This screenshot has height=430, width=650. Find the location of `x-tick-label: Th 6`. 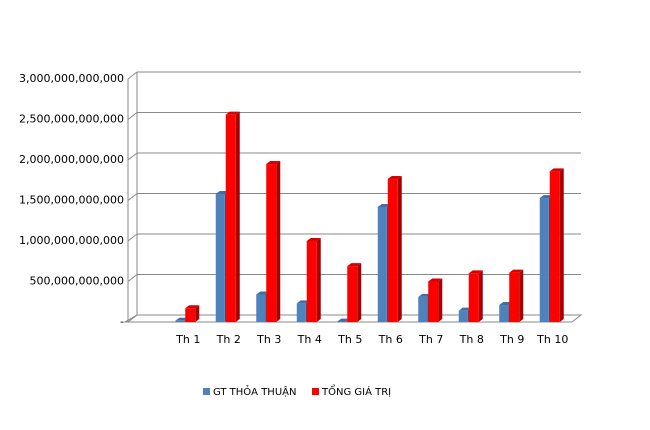

x-tick-label: Th 6 is located at coordinates (390, 339).